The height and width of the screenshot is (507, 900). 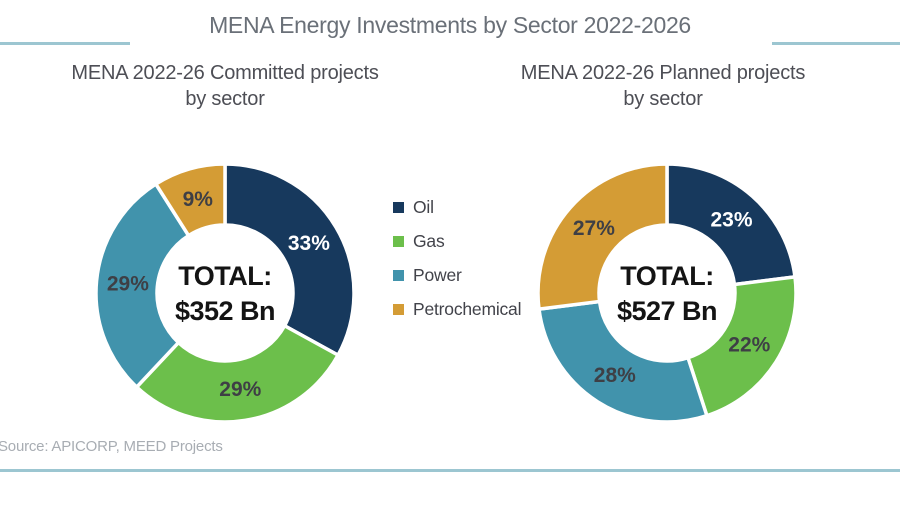 What do you see at coordinates (450, 470) in the screenshot?
I see `bottom-accent-line` at bounding box center [450, 470].